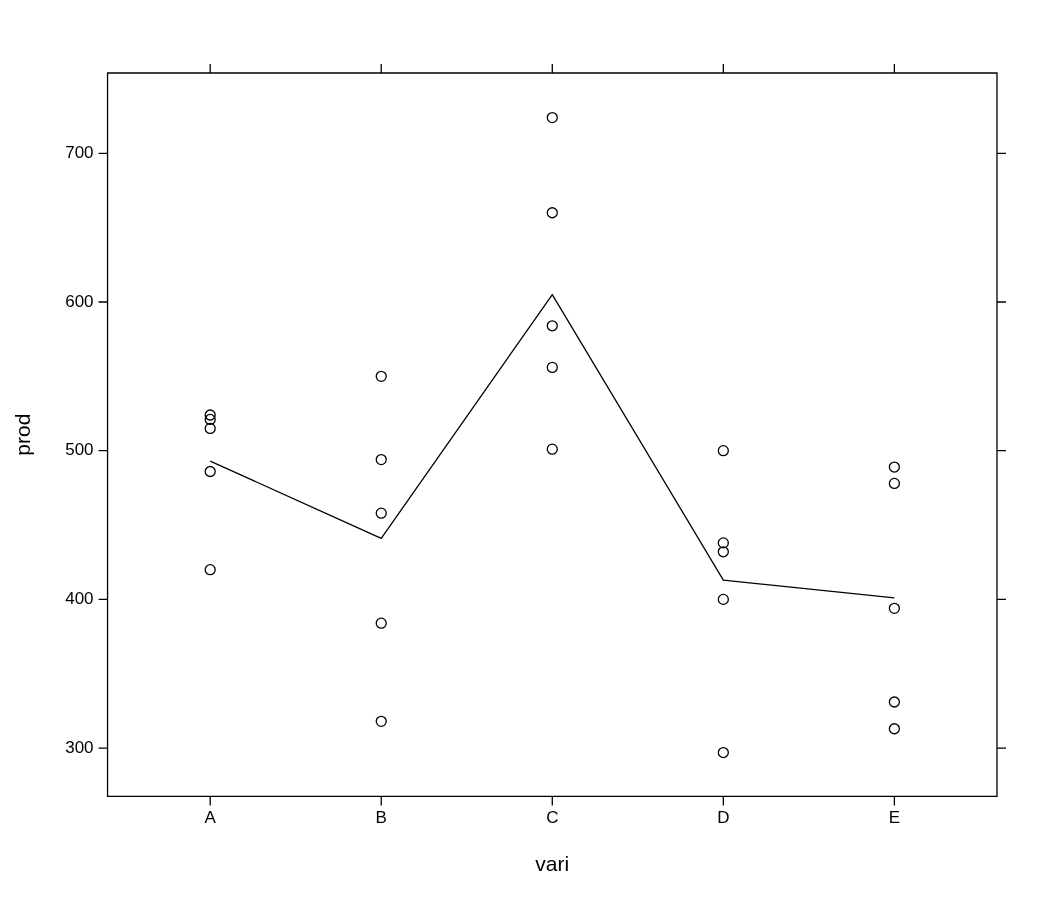  What do you see at coordinates (79, 747) in the screenshot?
I see `y-tick-label: 300` at bounding box center [79, 747].